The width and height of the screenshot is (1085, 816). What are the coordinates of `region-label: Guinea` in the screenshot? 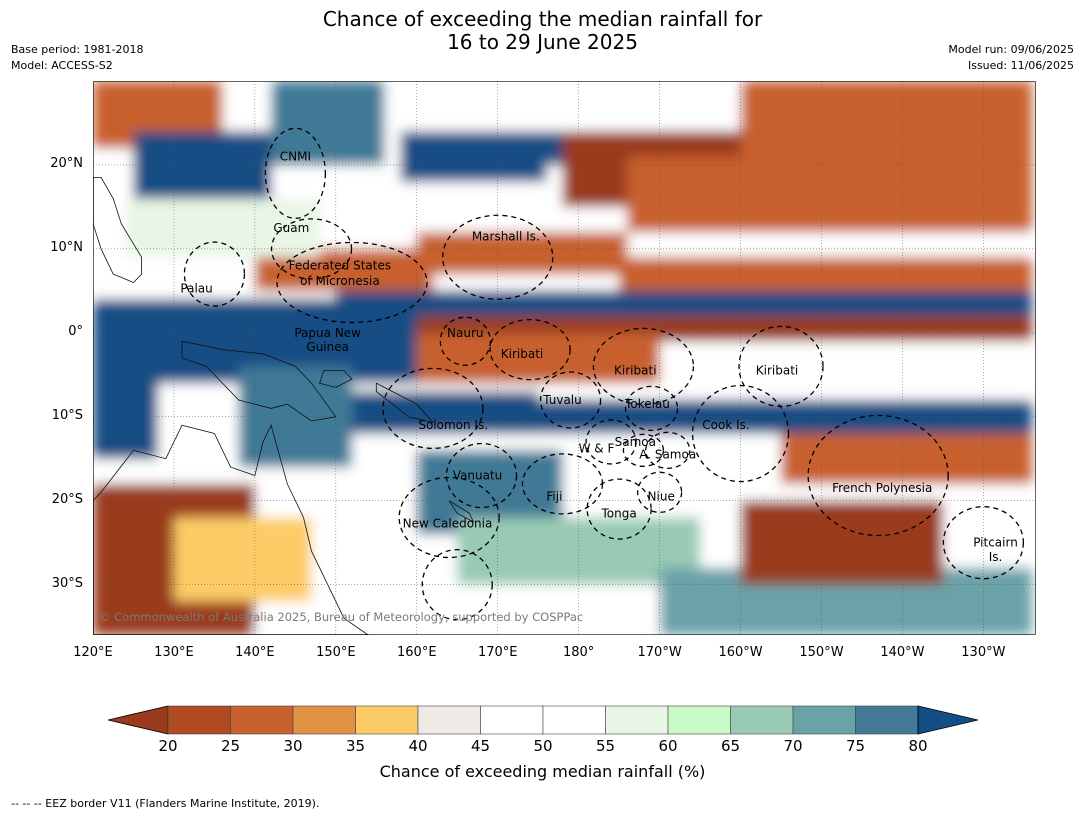 It's located at (327, 347).